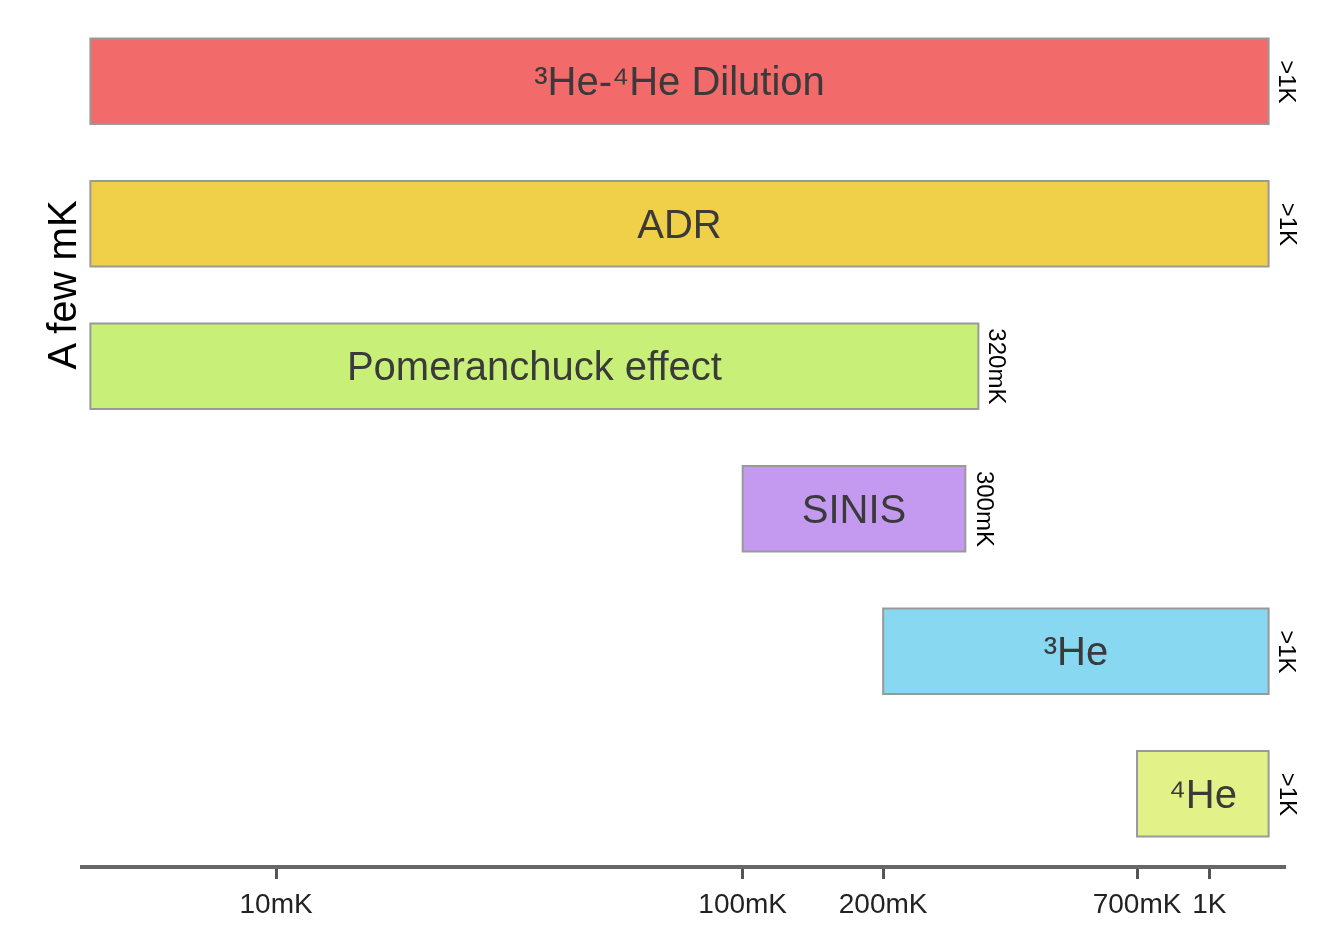  I want to click on y-tick-label: ⁴He, so click(1202, 793).